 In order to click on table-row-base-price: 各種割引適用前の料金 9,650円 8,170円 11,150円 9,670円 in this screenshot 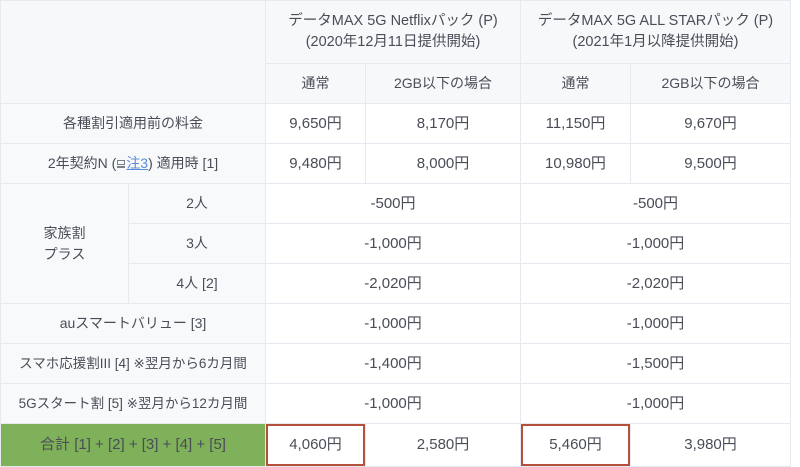, I will do `click(396, 123)`.